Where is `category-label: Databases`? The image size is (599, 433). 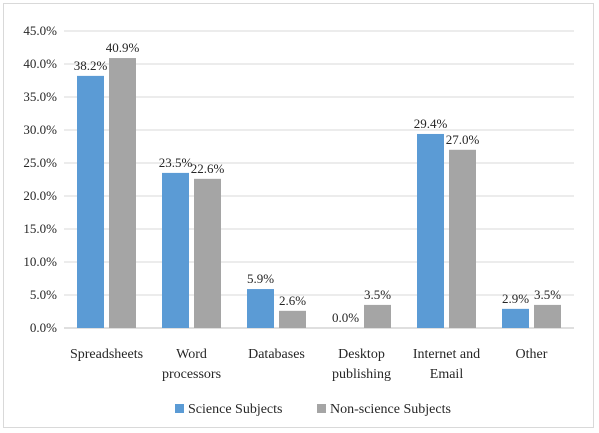
category-label: Databases is located at coordinates (276, 354).